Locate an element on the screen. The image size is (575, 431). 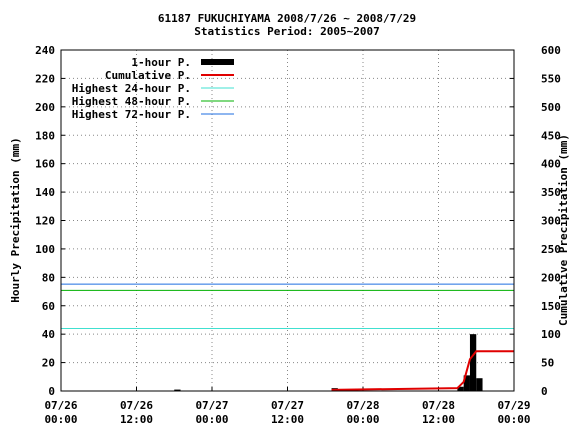
chart-title: 61187 FUKUCHIYAMA 2008/7/26 ~ 2008/7/29 is located at coordinates (287, 18).